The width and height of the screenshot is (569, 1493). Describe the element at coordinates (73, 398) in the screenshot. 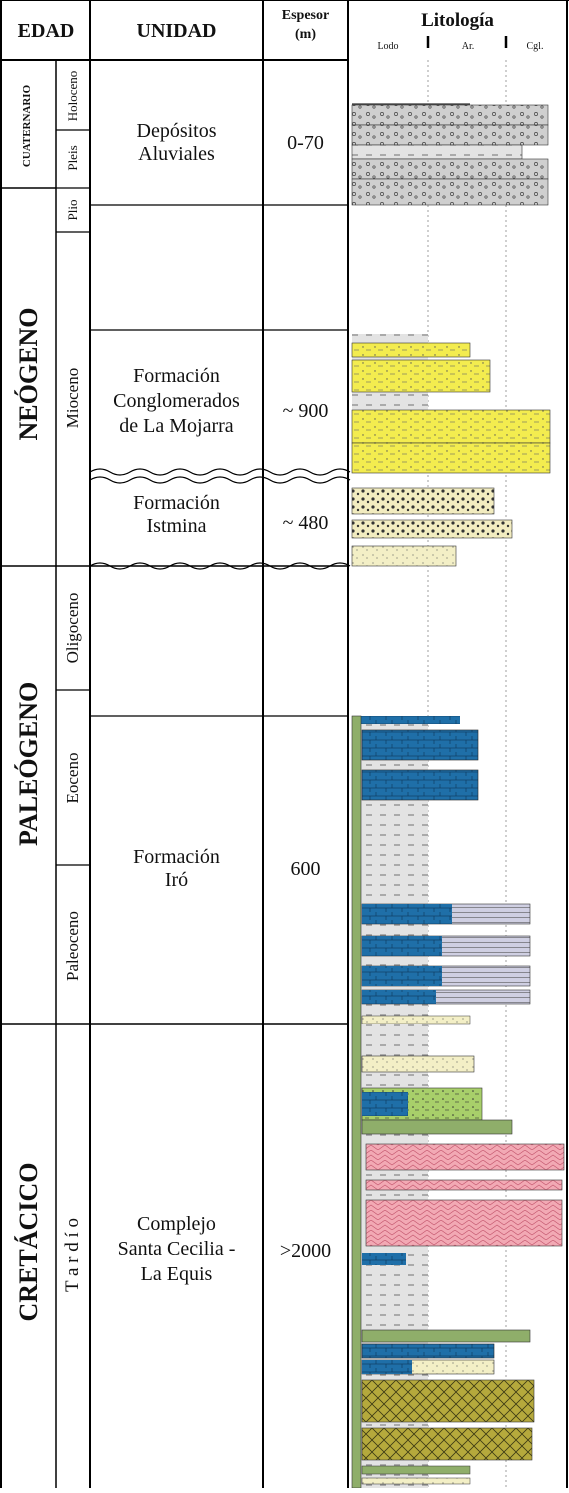

I see `epoch-mioceno: Mioceno` at that location.